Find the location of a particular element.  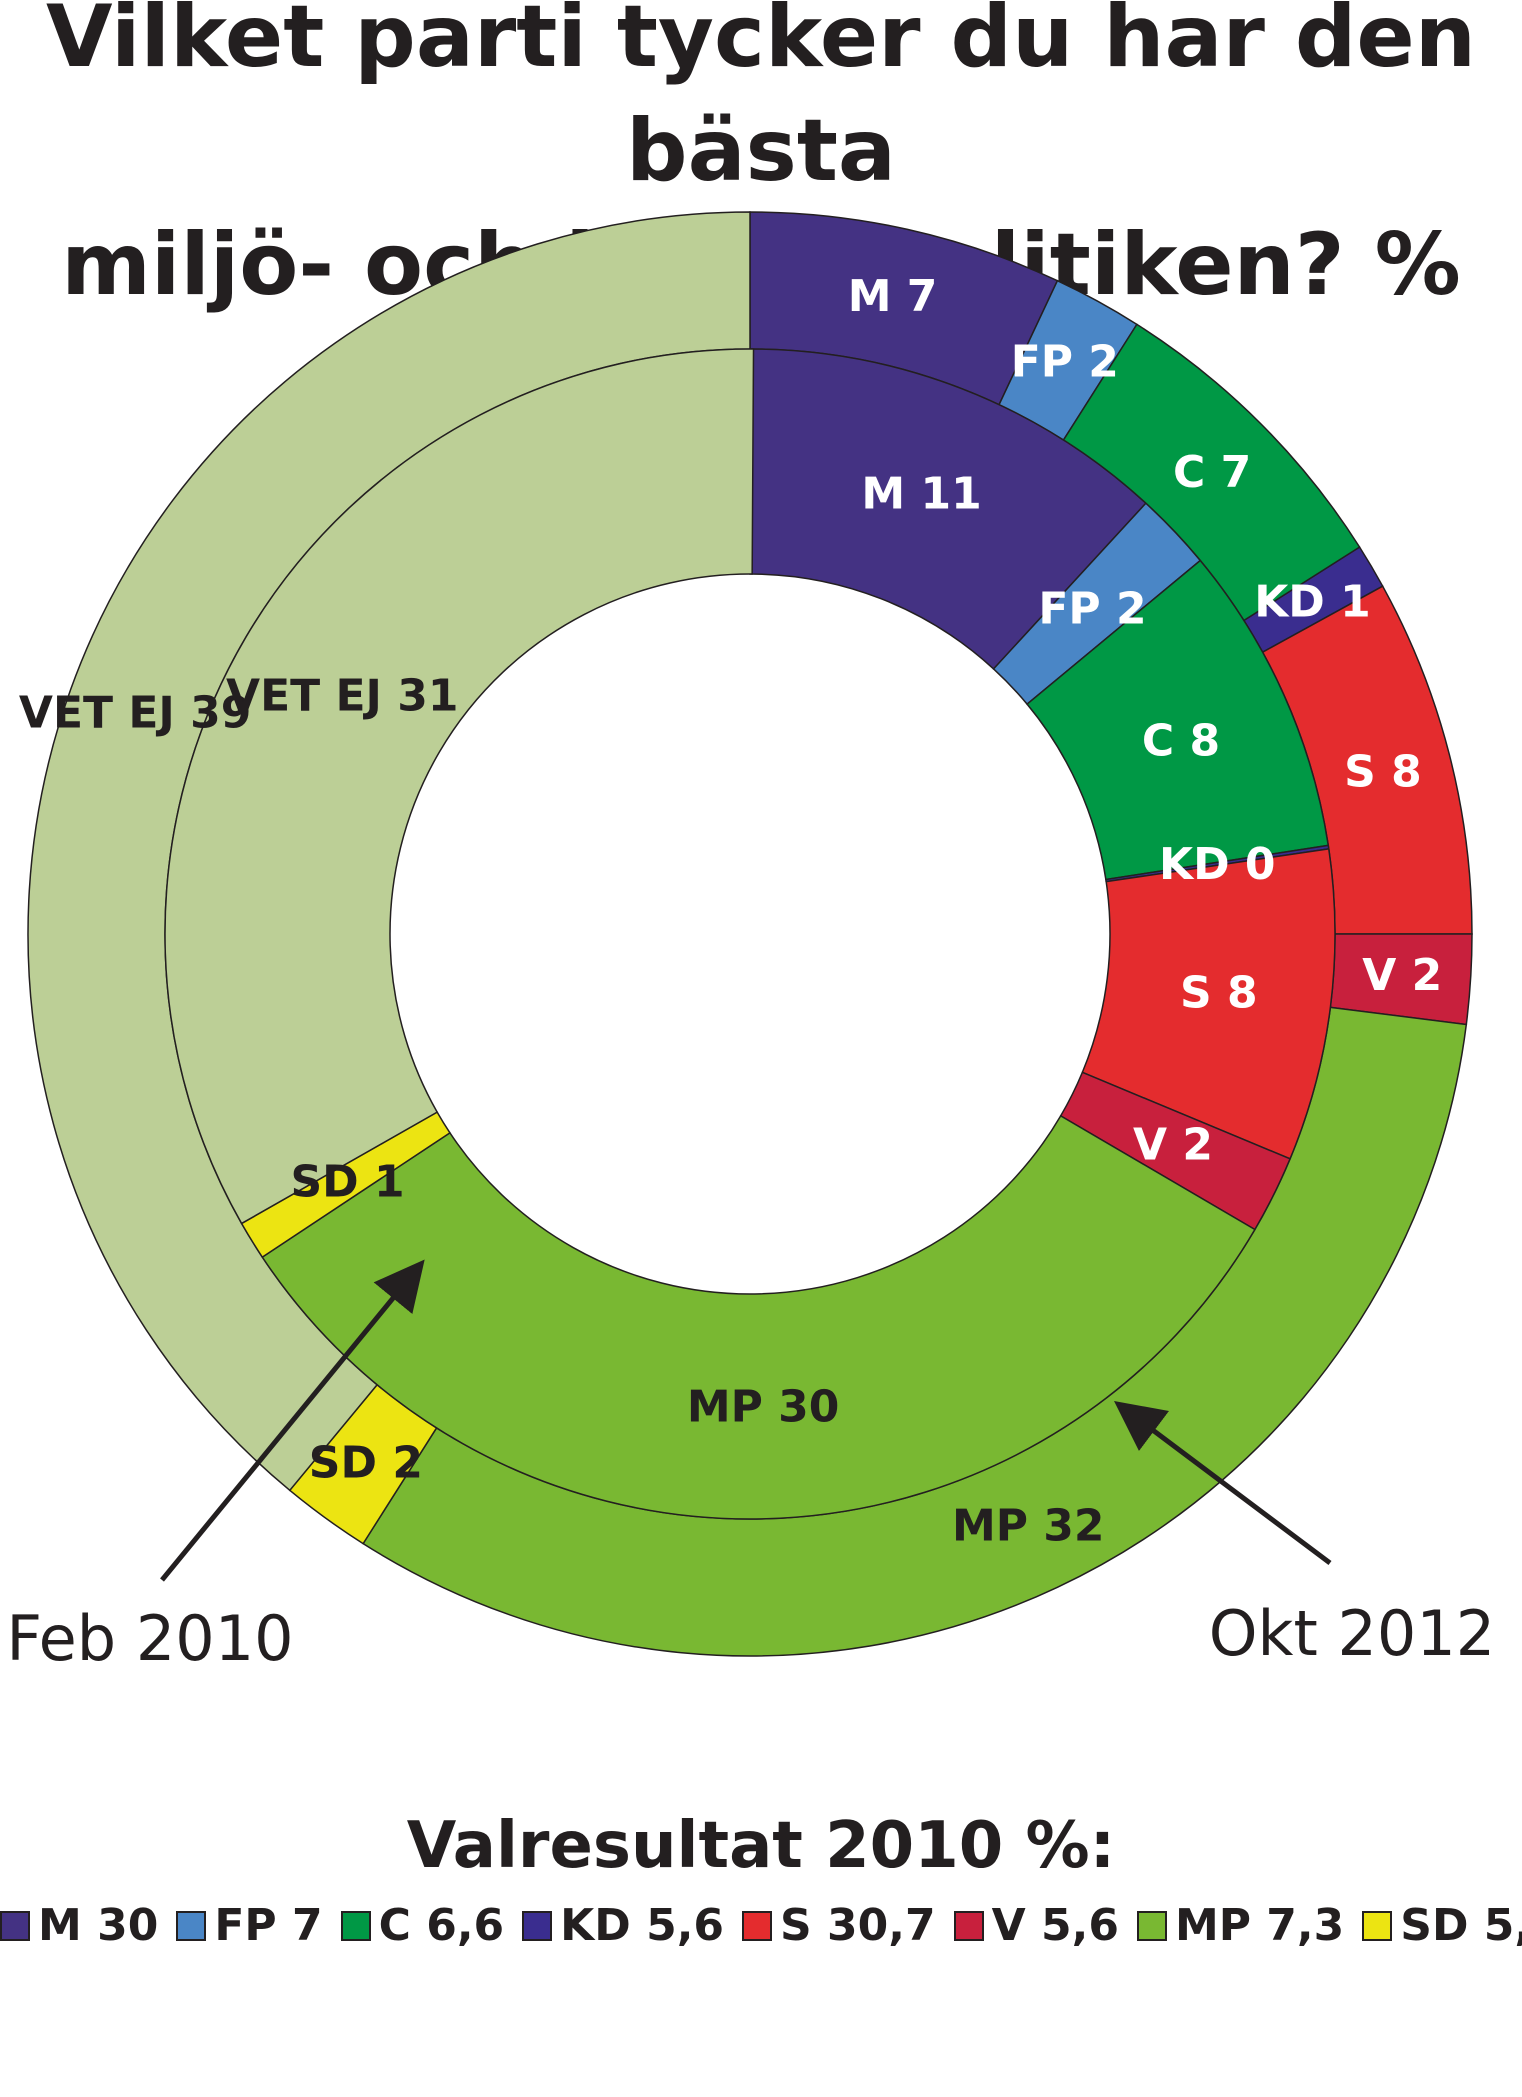

legend-label: MP 7,3 is located at coordinates (1259, 1925).